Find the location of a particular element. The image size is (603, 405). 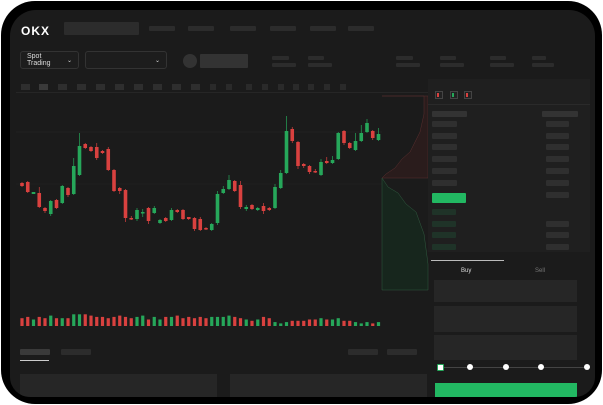

price-input is located at coordinates (505, 291).